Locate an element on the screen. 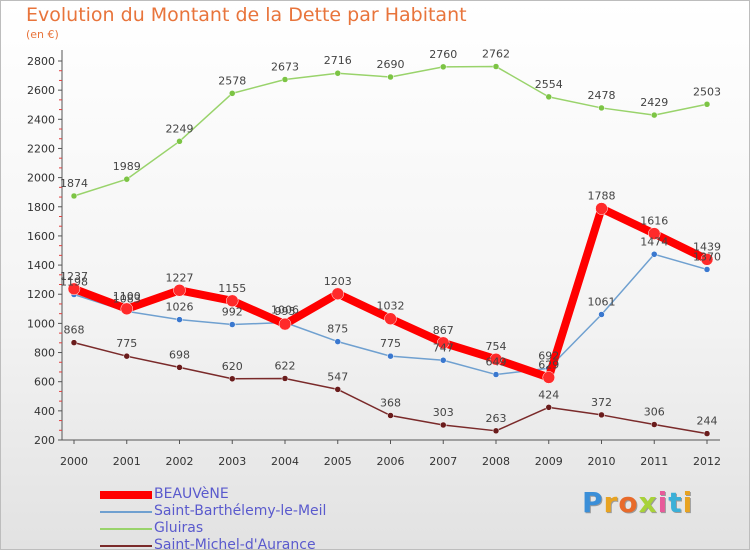 The width and height of the screenshot is (750, 554). data-label: 1874 is located at coordinates (74, 183).